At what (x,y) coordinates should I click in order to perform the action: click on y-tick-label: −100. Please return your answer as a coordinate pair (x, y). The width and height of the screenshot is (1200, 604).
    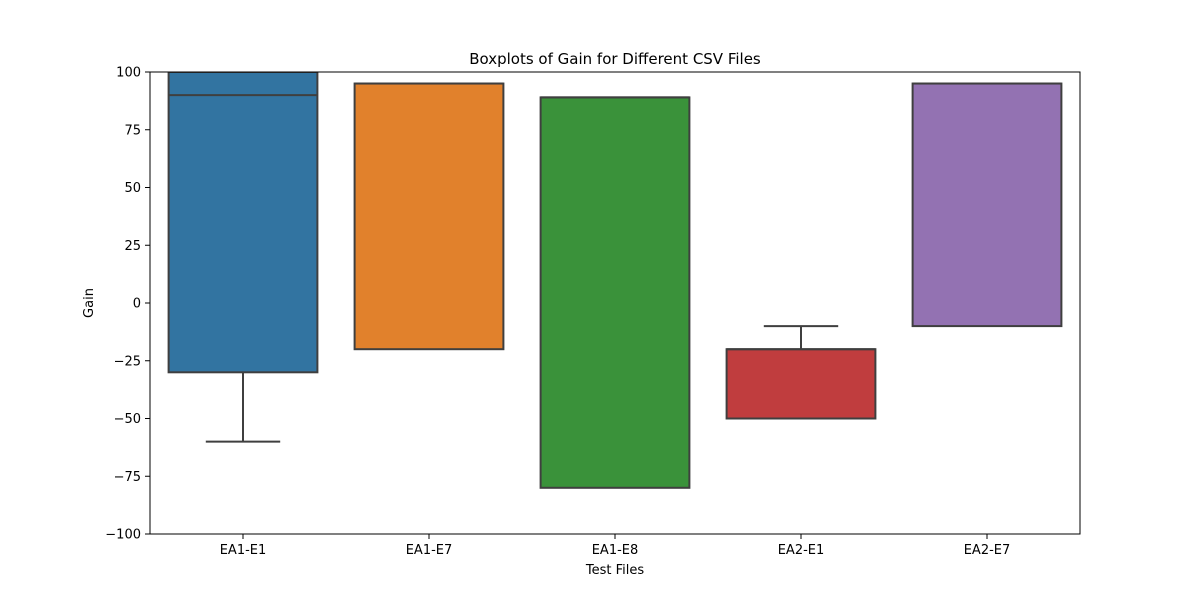
    Looking at the image, I should click on (123, 535).